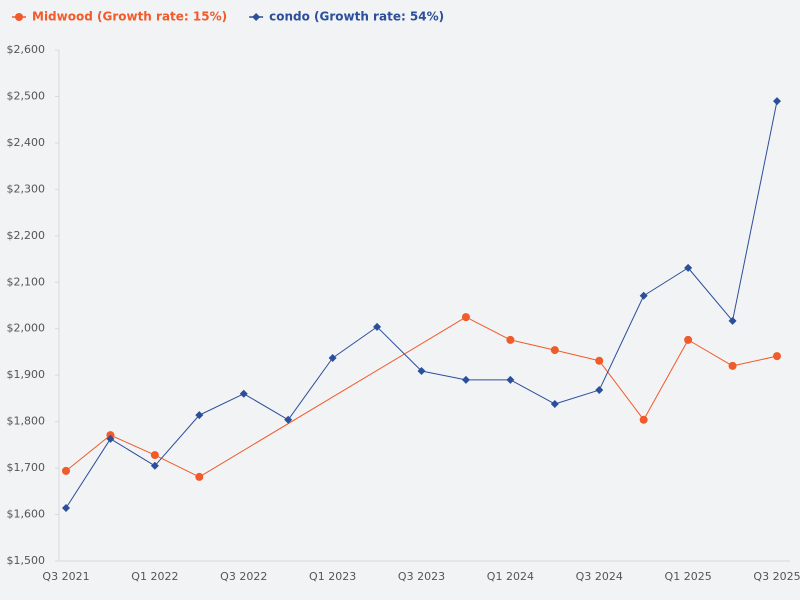 Image resolution: width=800 pixels, height=600 pixels. I want to click on y-tick-label: $1,700, so click(26, 467).